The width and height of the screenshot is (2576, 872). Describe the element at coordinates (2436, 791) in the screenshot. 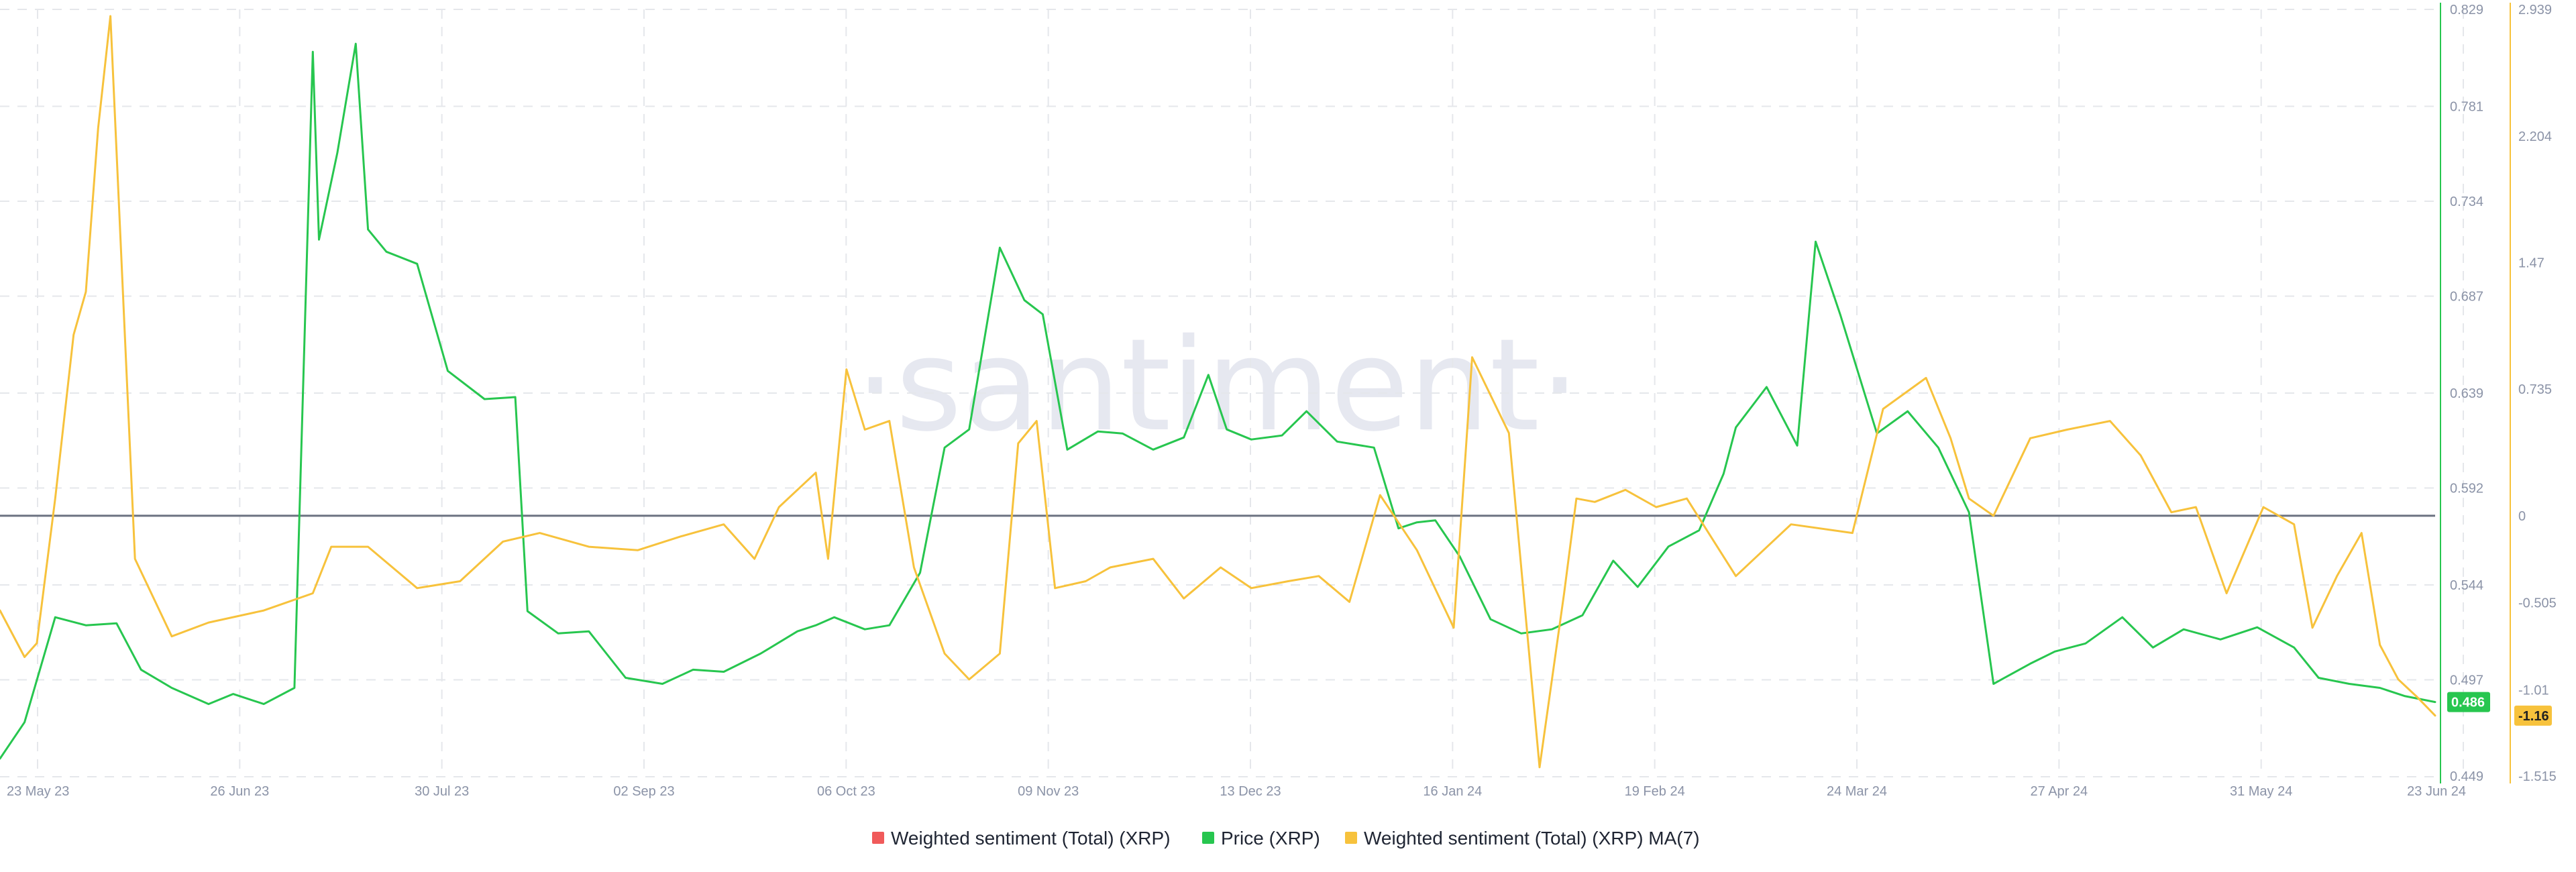

I see `x-tick-label: 23 Jun 24` at that location.